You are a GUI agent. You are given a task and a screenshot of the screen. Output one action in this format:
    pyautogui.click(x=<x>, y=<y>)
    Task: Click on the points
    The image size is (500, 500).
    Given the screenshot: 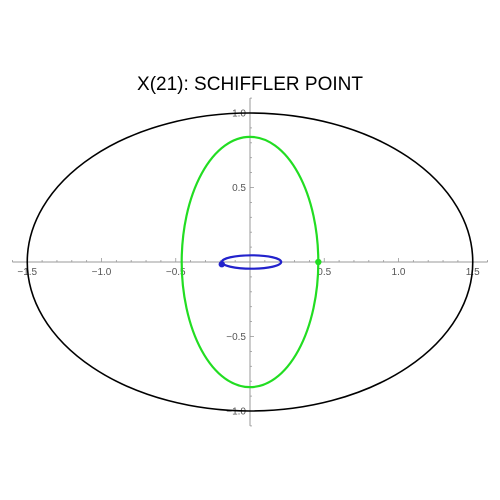 What is the action you would take?
    pyautogui.click(x=270, y=263)
    